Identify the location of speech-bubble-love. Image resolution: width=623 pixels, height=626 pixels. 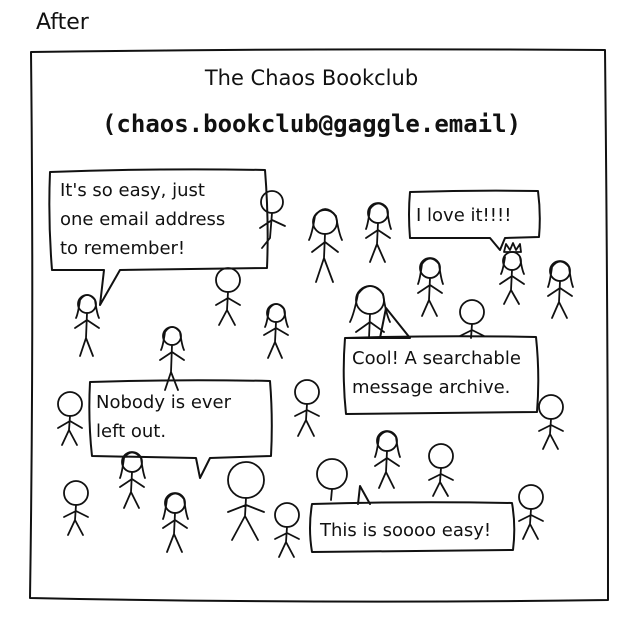
(474, 220).